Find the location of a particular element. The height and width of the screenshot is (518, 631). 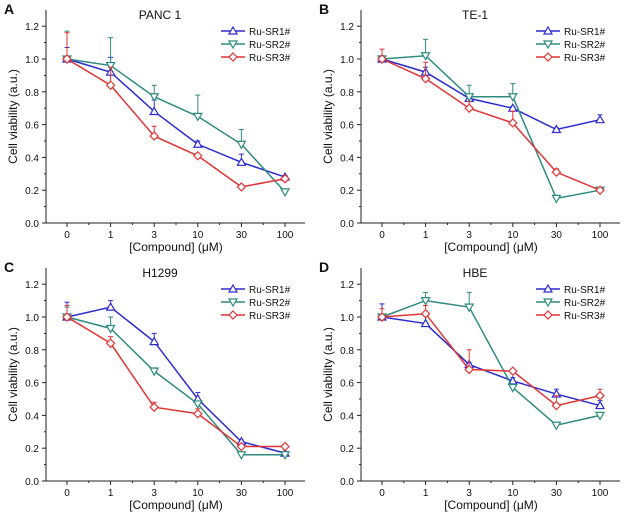

legend-label: Ru-SR2# is located at coordinates (585, 303).